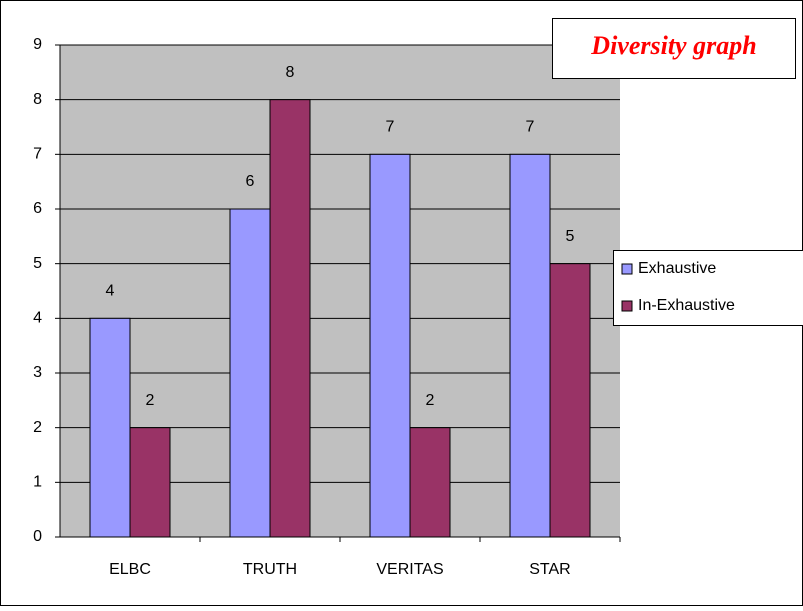 This screenshot has height=611, width=803. What do you see at coordinates (270, 569) in the screenshot?
I see `x-tick-label: TRUTH` at bounding box center [270, 569].